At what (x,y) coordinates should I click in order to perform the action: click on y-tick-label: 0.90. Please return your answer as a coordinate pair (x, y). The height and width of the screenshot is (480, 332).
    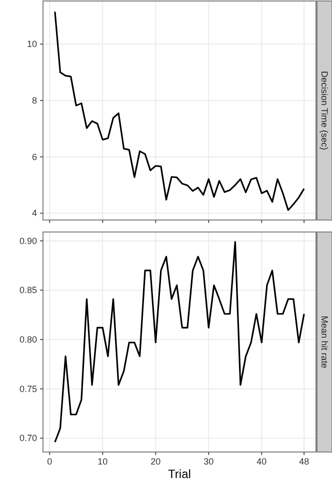
    Looking at the image, I should click on (28, 241).